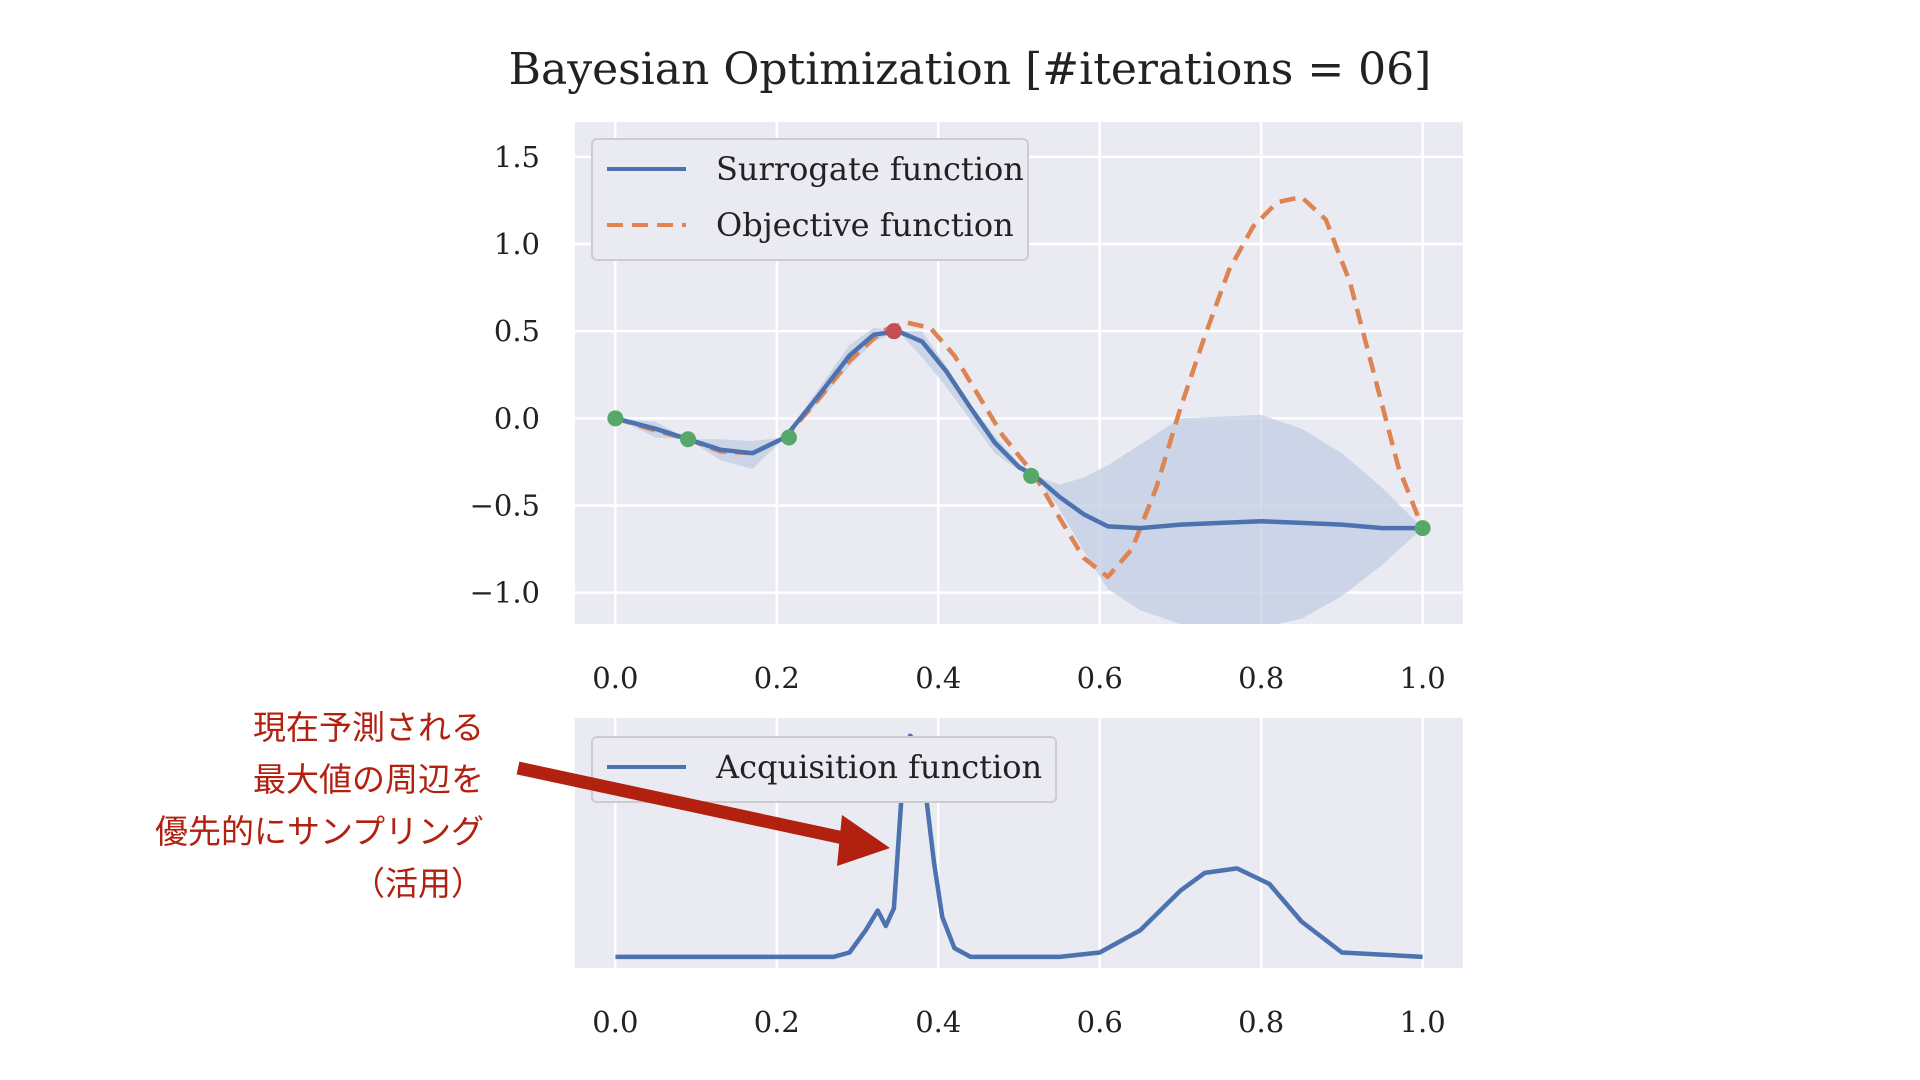 The width and height of the screenshot is (1920, 1080). I want to click on acq-xtick-label: 1.0, so click(1423, 1022).